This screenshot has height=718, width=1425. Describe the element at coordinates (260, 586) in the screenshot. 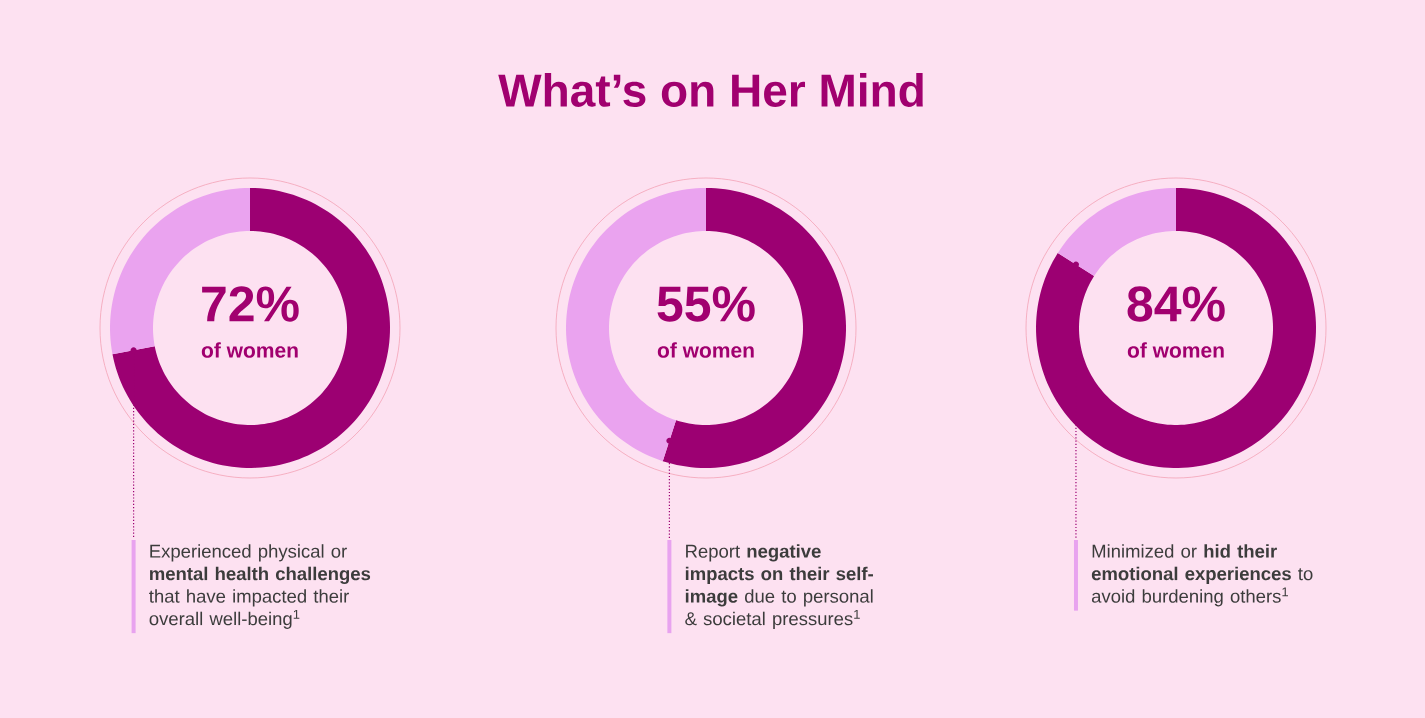

I see `text: Experienced physical or mental health challenges that have impacted their overall well-being$^{1}$` at that location.